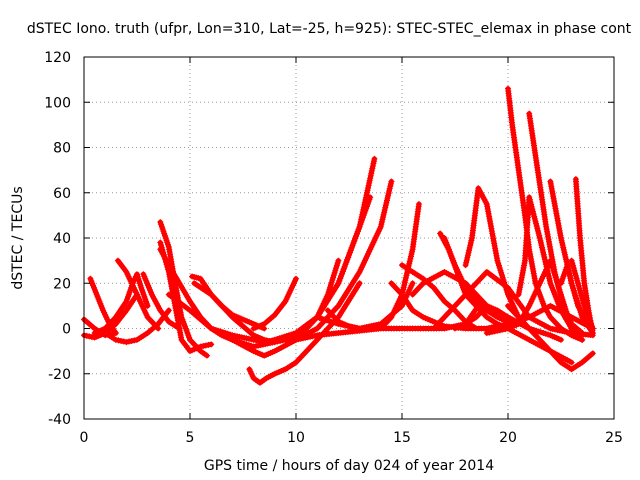 This screenshot has height=480, width=640. I want to click on x-axis-title: GPS time / hours of day 024 of year 2014, so click(349, 466).